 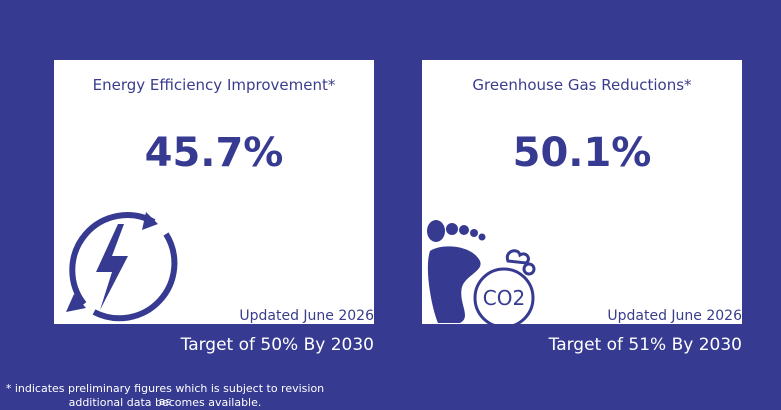 I want to click on footnote: additional data becomes available., so click(x=165, y=402).